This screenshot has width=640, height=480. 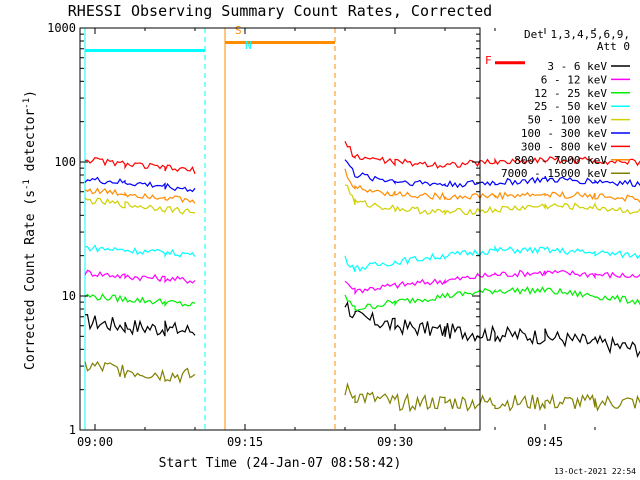 What do you see at coordinates (570, 106) in the screenshot?
I see `legend-label-3: 25 - 50 keV` at bounding box center [570, 106].